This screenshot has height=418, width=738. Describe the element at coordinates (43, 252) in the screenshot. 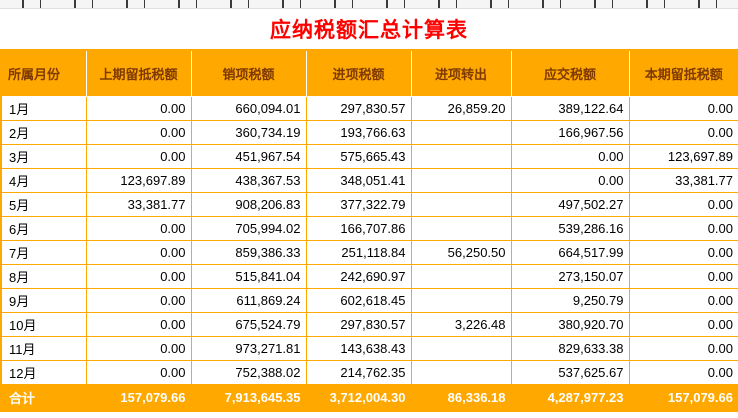

I see `month-cell: 7月` at that location.